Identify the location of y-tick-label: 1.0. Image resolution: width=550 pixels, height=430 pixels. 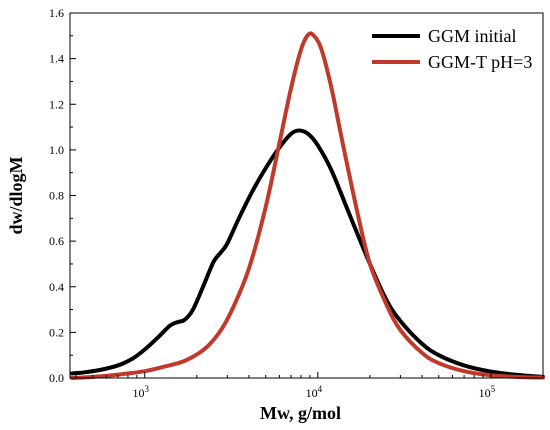
(56, 150).